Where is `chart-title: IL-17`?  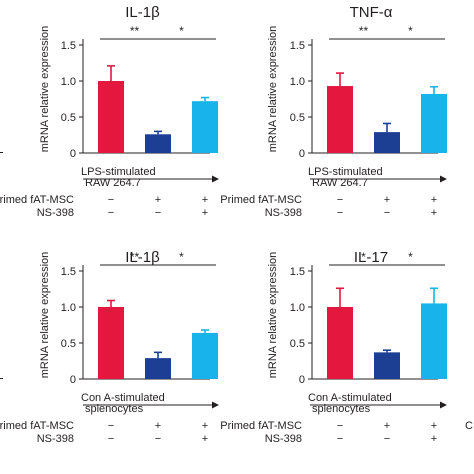
chart-title: IL-17 is located at coordinates (371, 257).